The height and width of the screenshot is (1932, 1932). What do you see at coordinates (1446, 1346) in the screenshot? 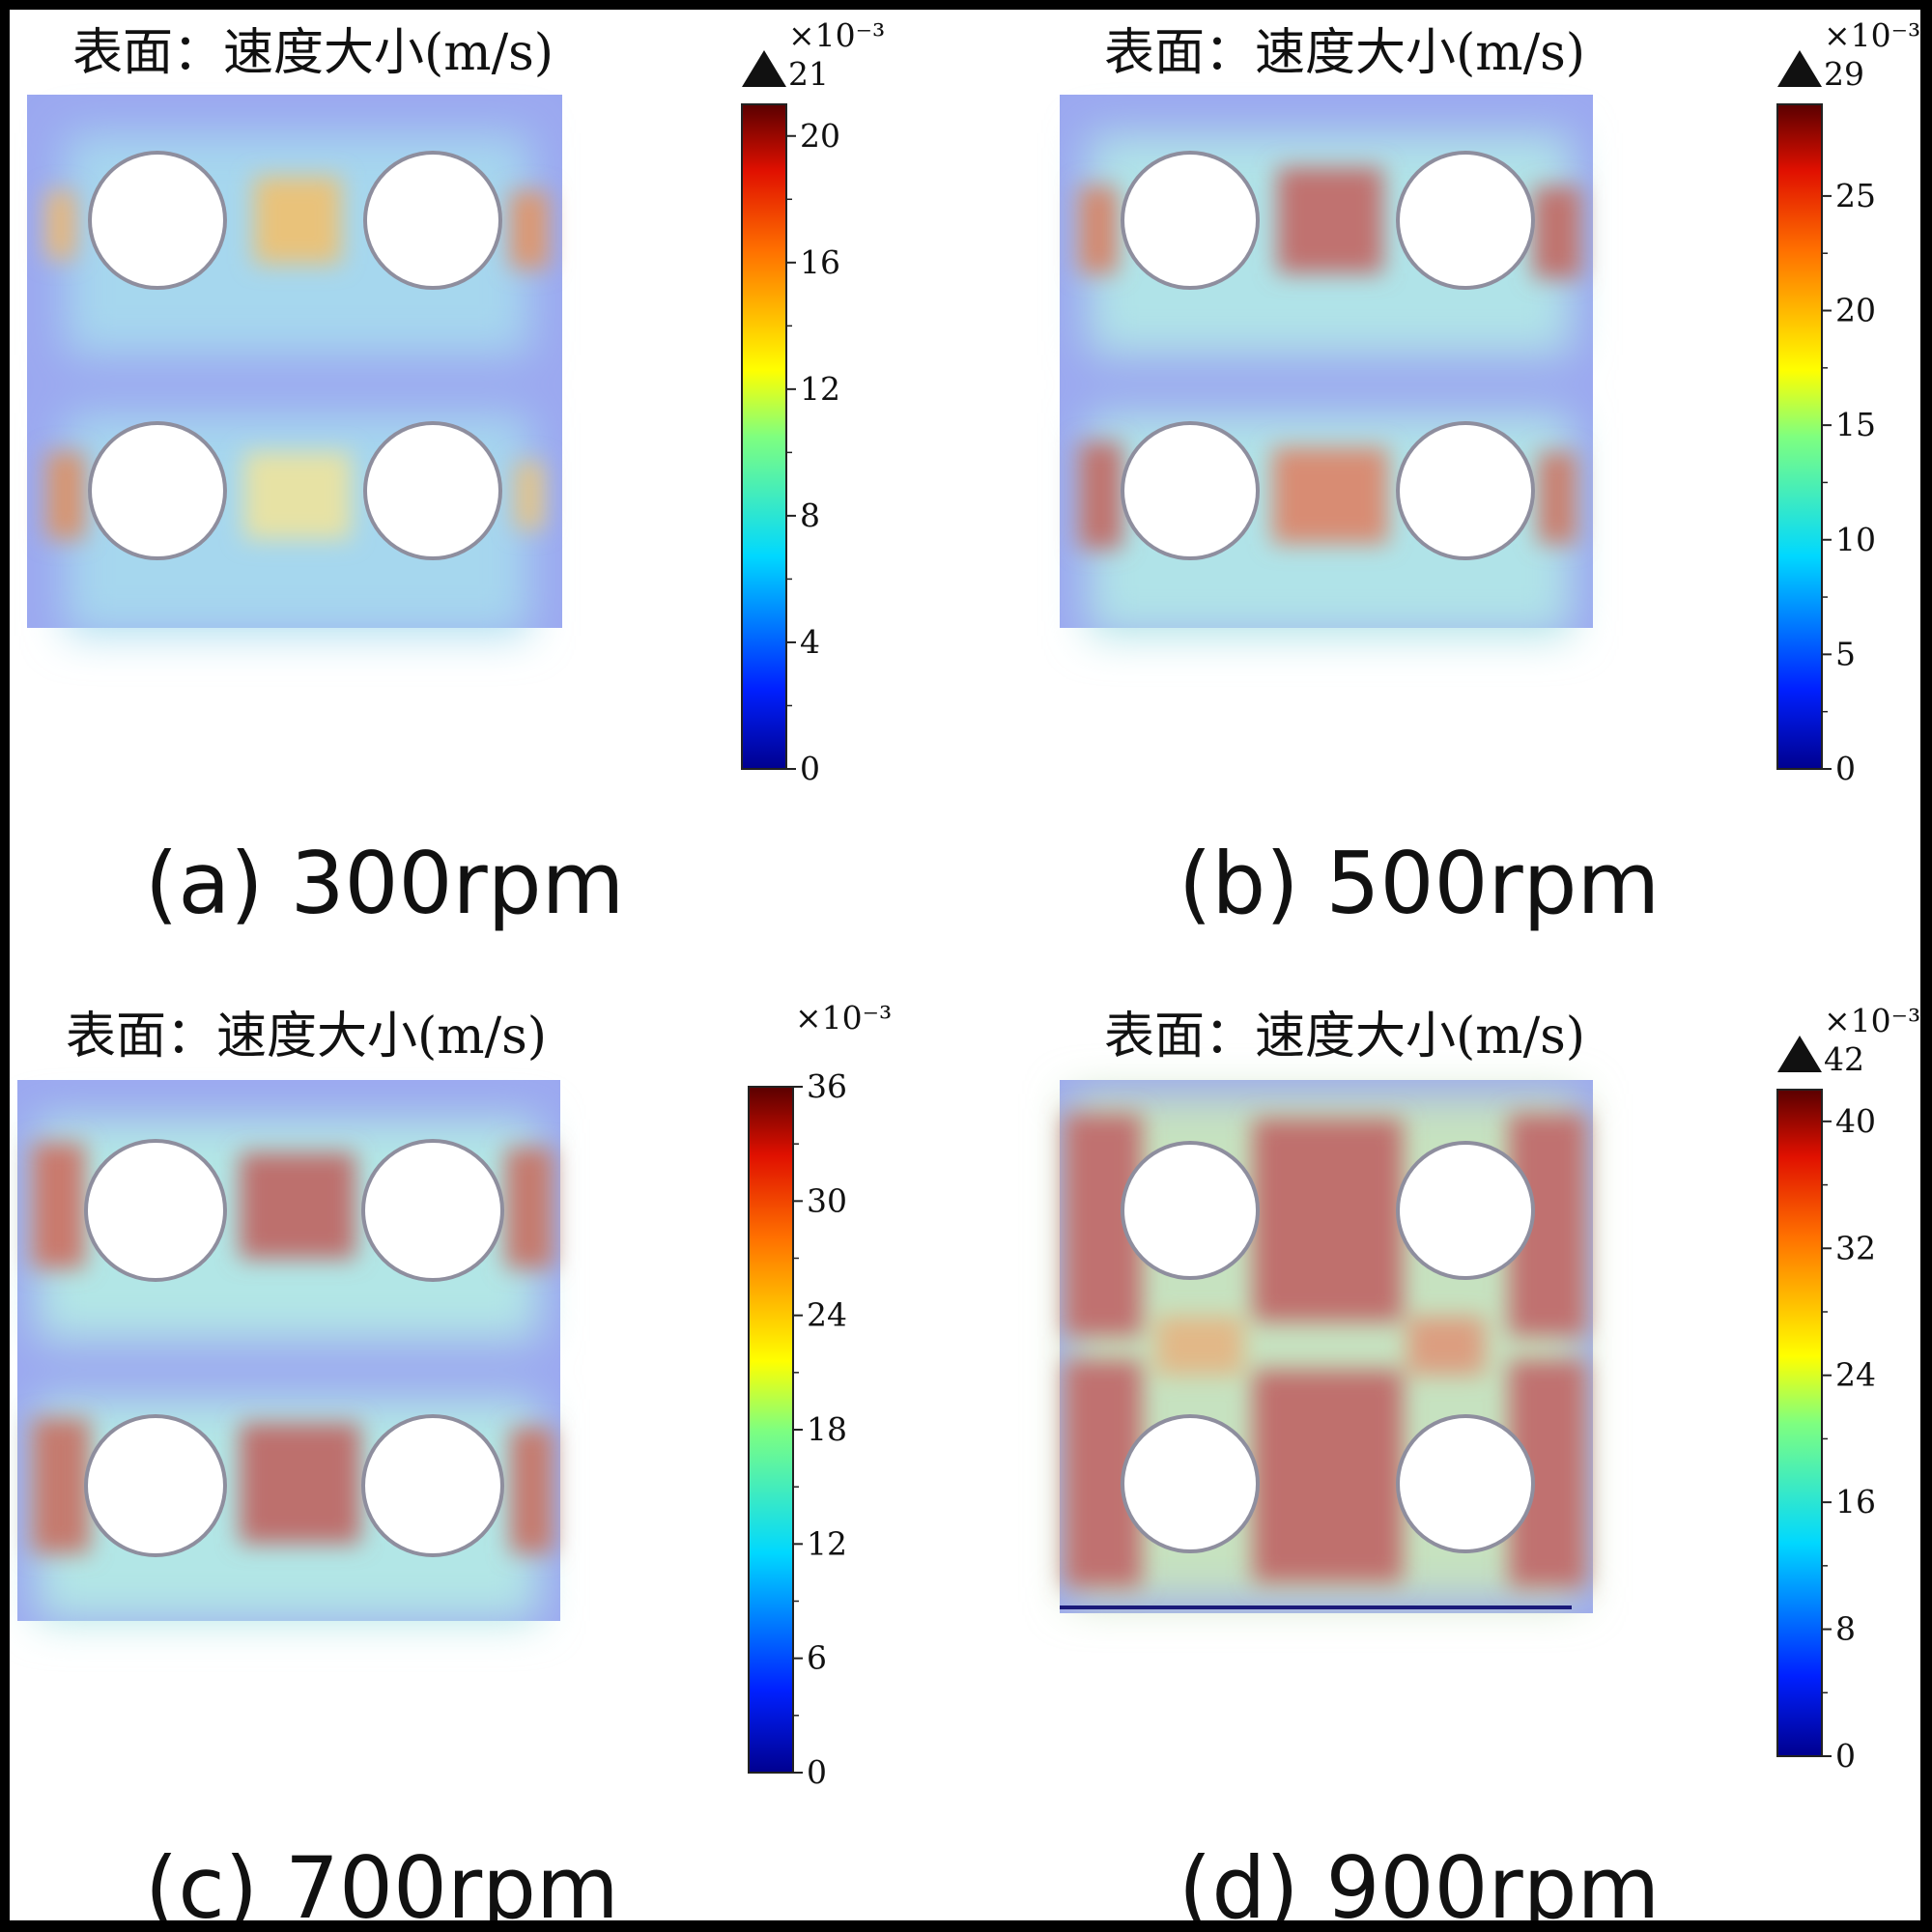
I see `hot-center-right` at bounding box center [1446, 1346].